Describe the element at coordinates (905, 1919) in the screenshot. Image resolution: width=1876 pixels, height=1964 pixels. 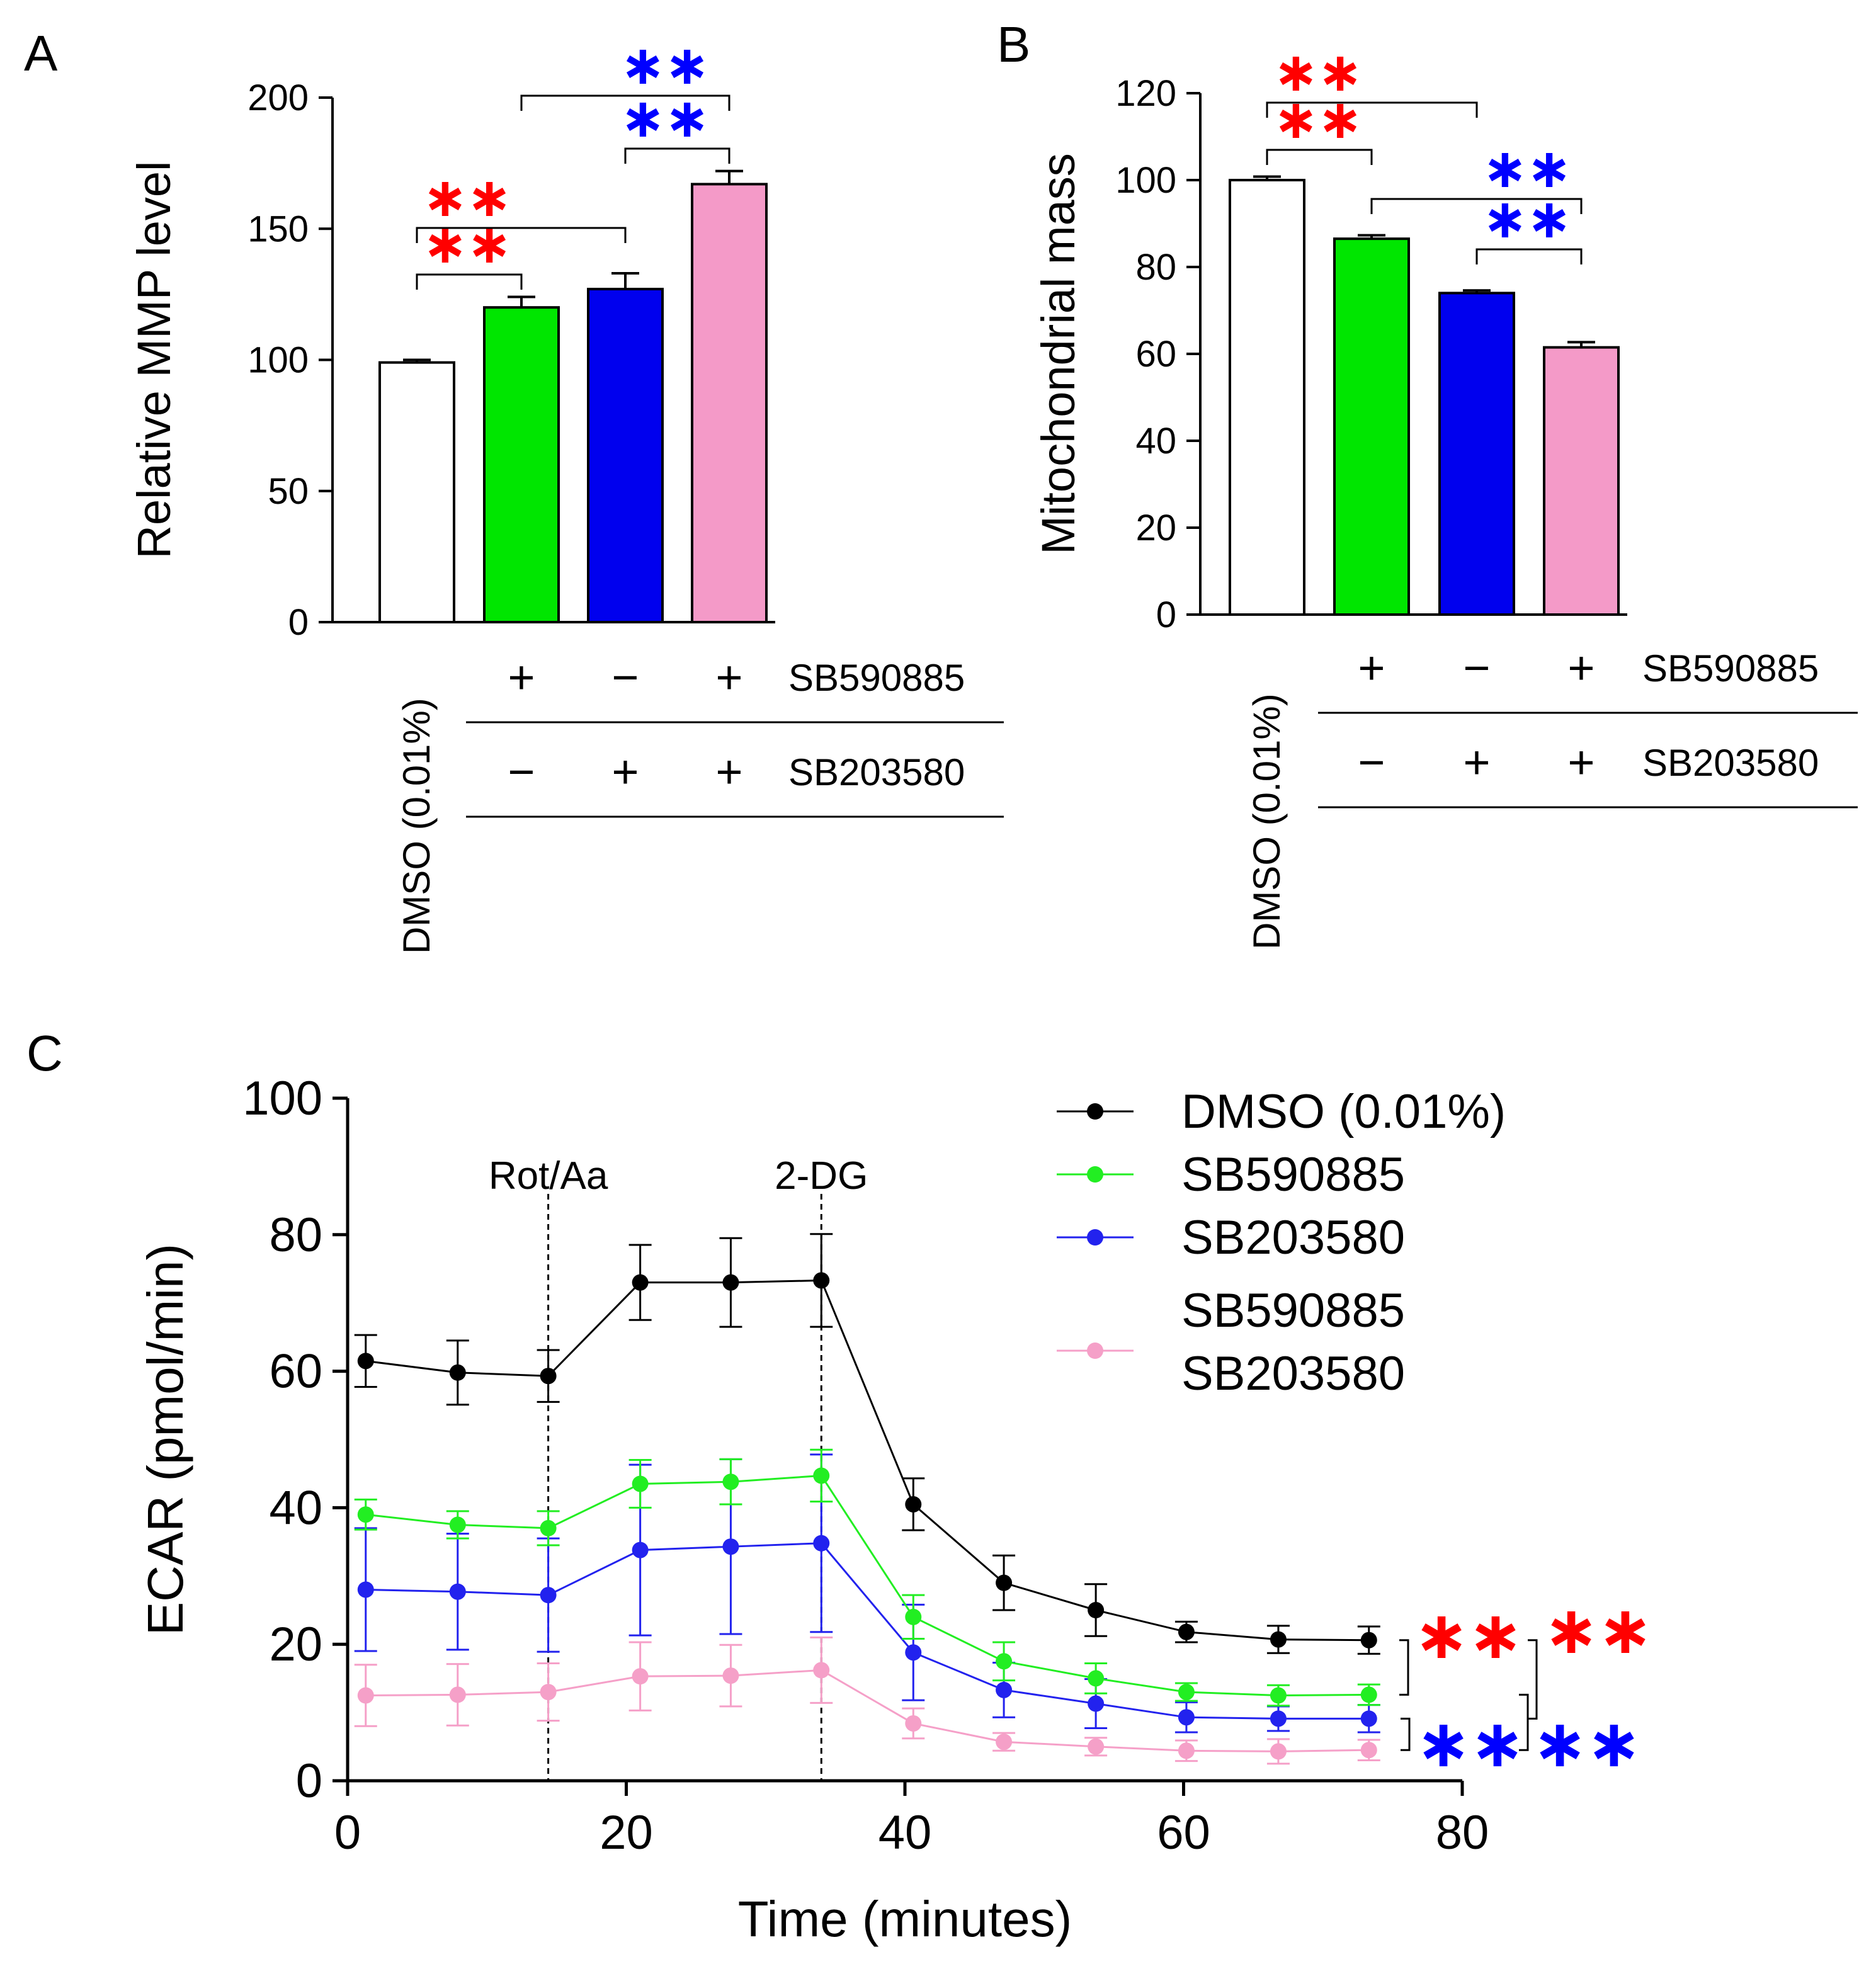
I see `x-axis-label: Time (minutes)` at that location.